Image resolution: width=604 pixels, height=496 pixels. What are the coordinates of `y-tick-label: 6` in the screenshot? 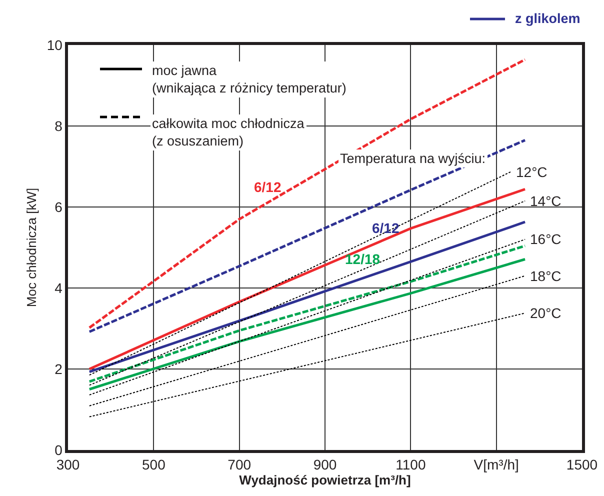 It's located at (58, 206).